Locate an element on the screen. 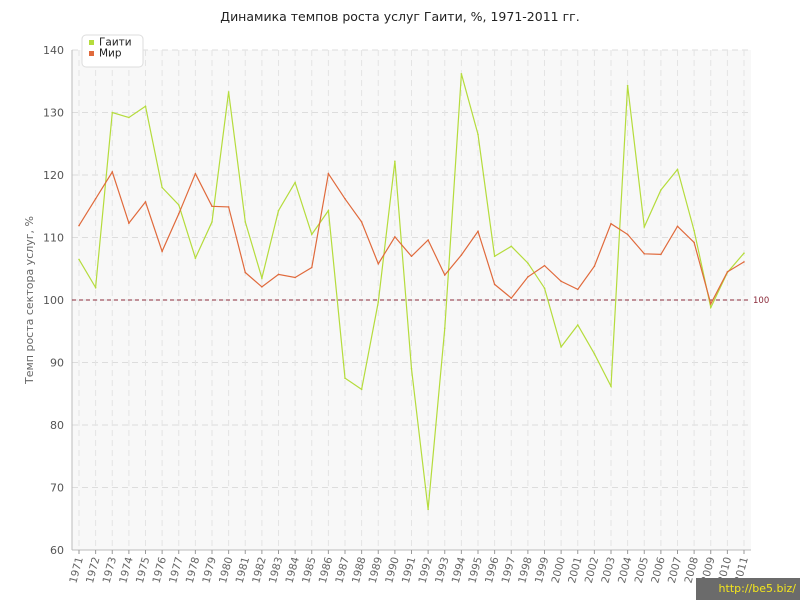 Image resolution: width=800 pixels, height=600 pixels. legend-box is located at coordinates (112, 51).